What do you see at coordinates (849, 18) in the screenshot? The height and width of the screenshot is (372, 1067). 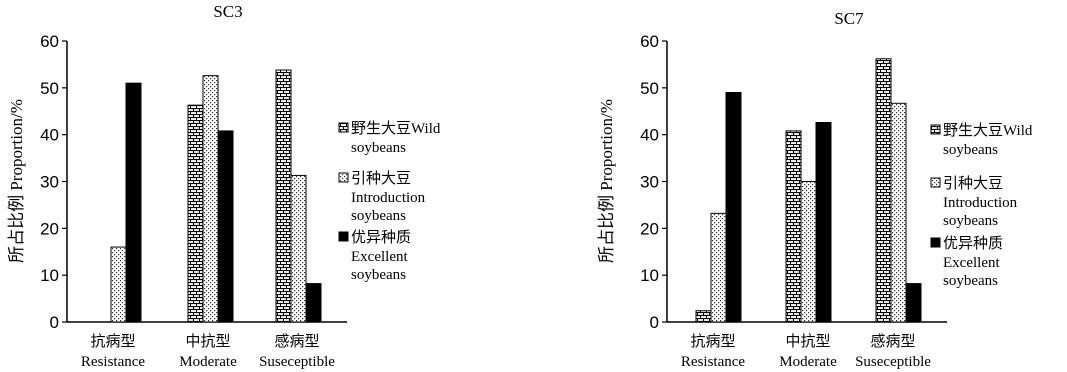 I see `chart-title: SC7` at bounding box center [849, 18].